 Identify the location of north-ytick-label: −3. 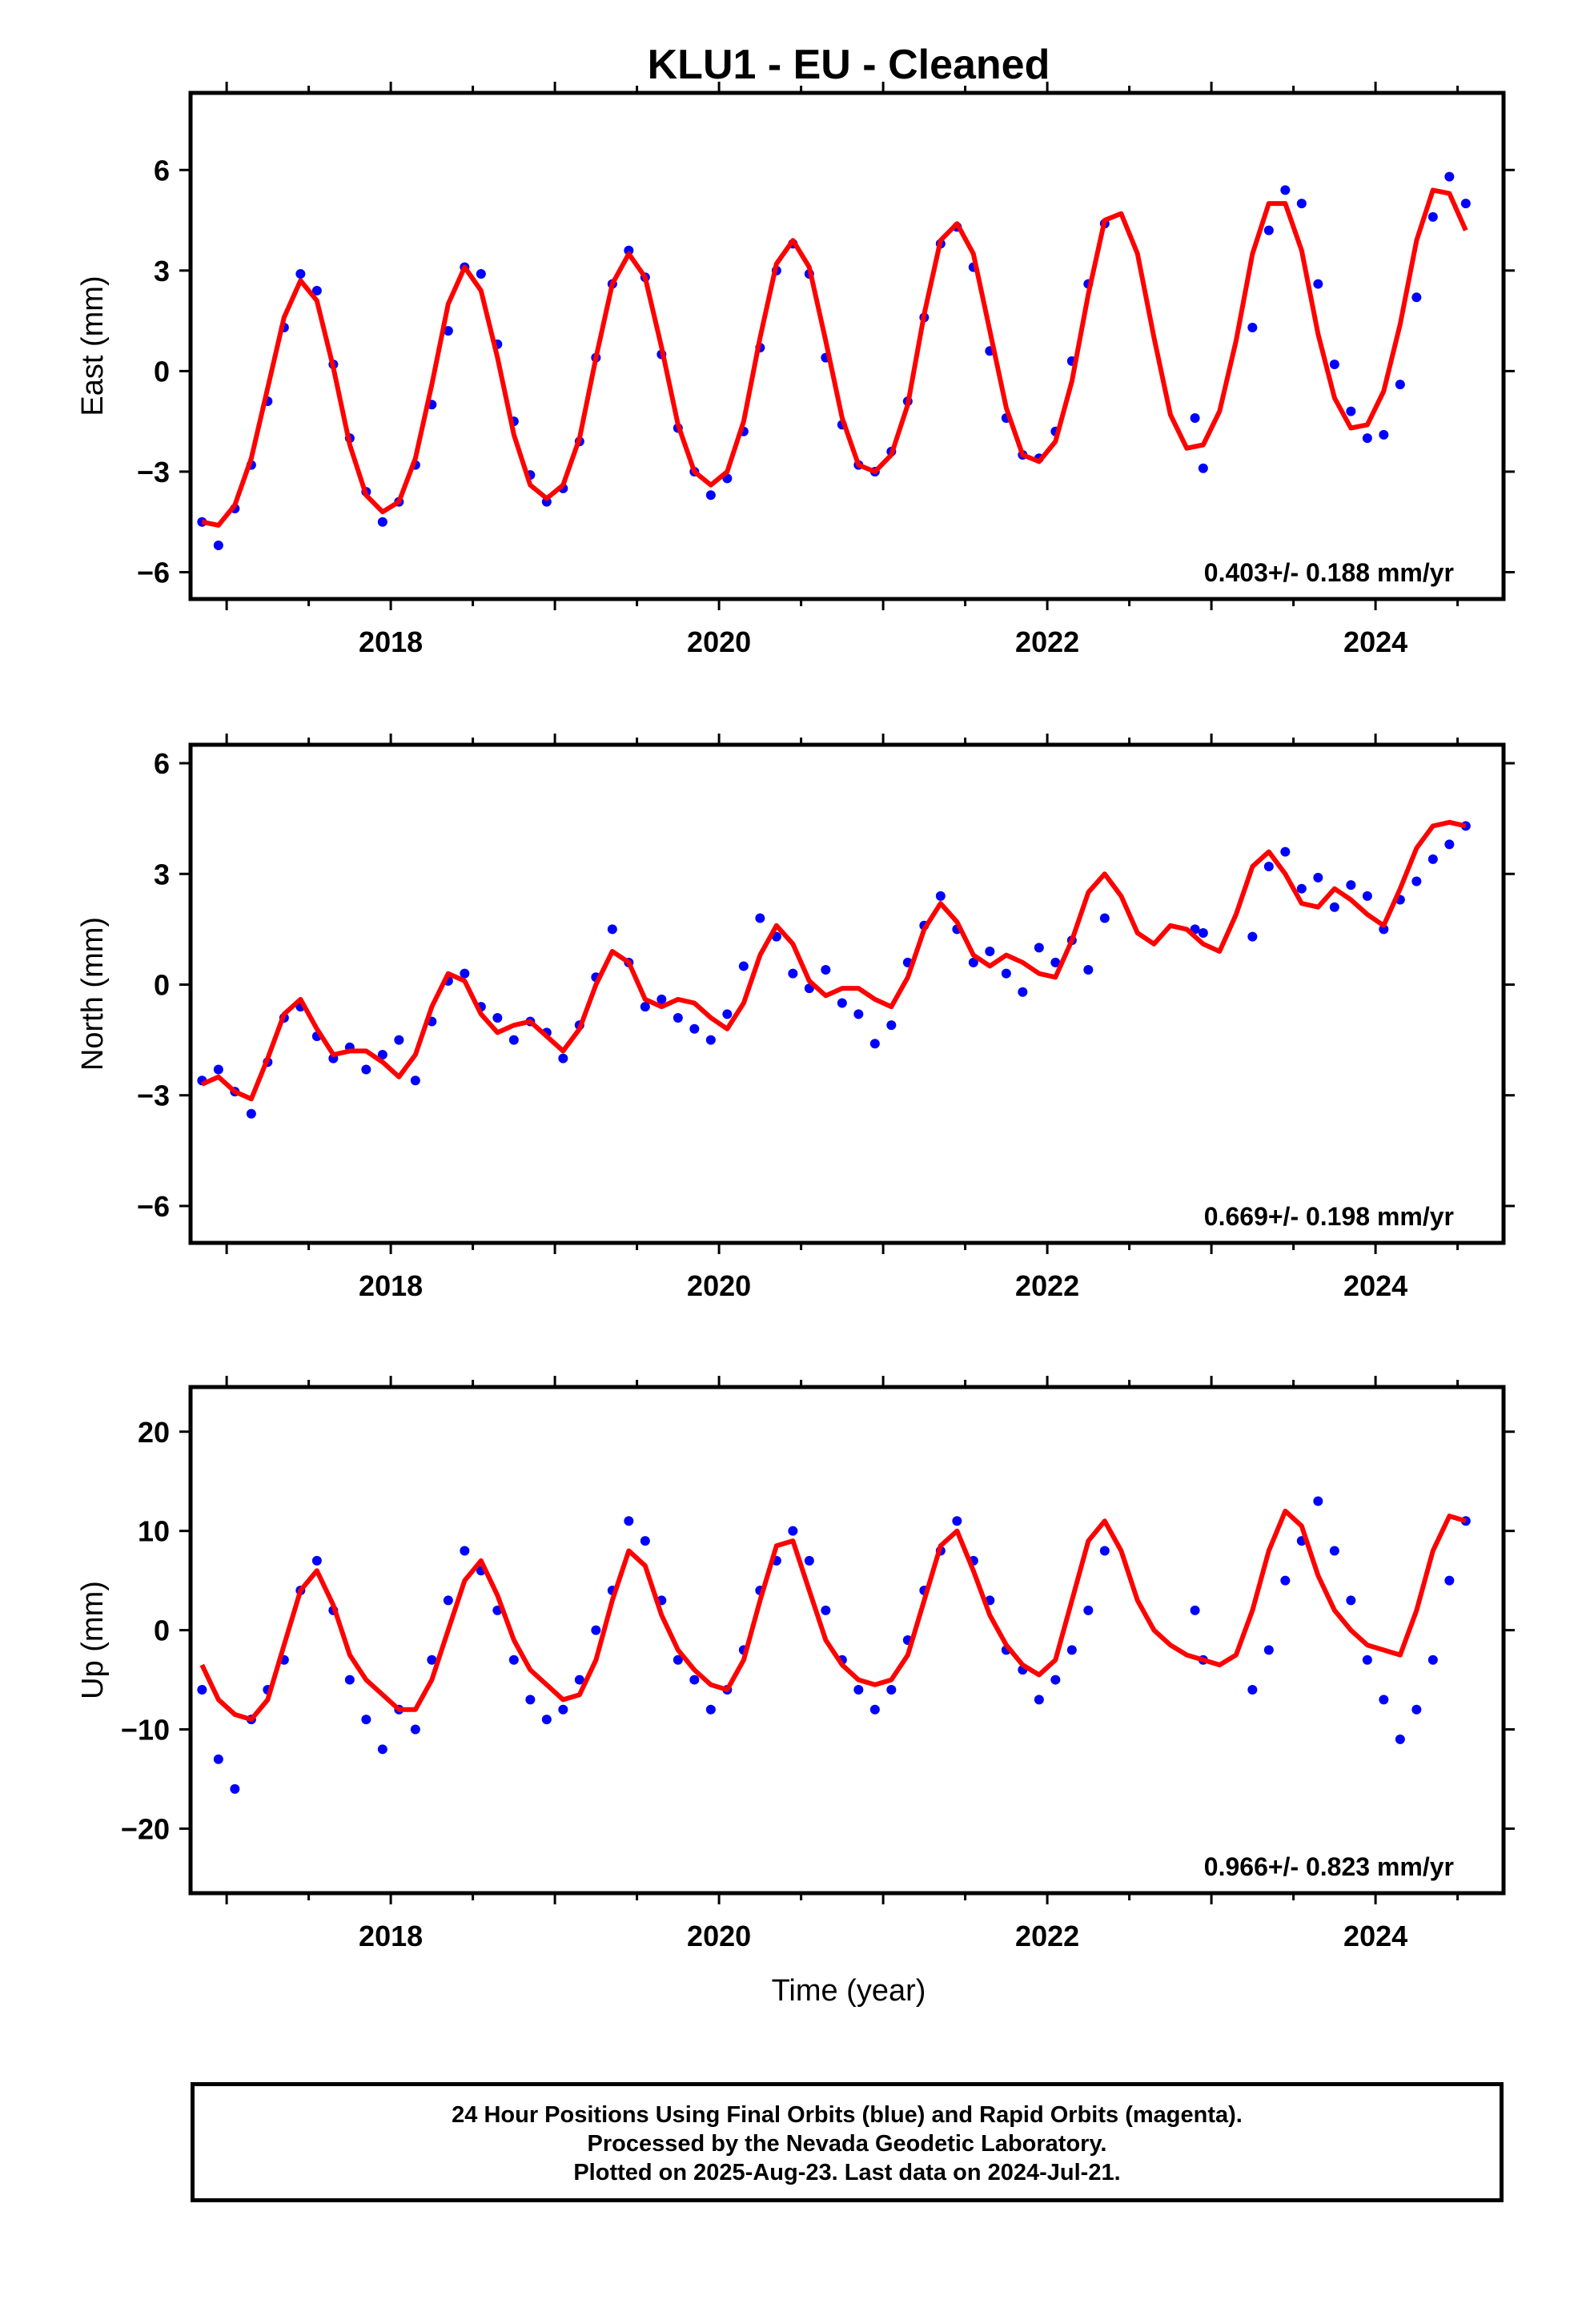
(154, 1096).